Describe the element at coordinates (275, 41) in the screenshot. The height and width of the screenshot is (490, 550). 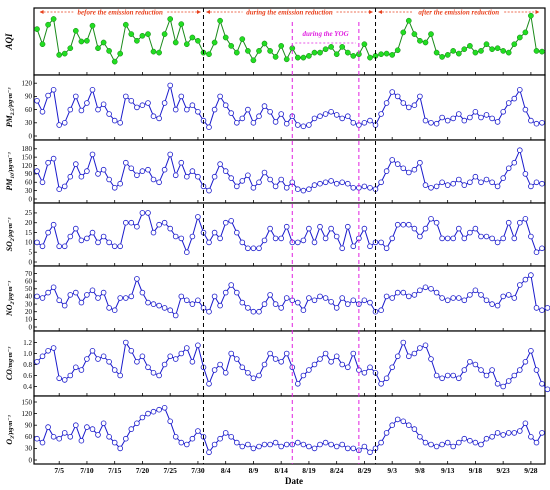
I see `panel-aqi: AQI` at that location.